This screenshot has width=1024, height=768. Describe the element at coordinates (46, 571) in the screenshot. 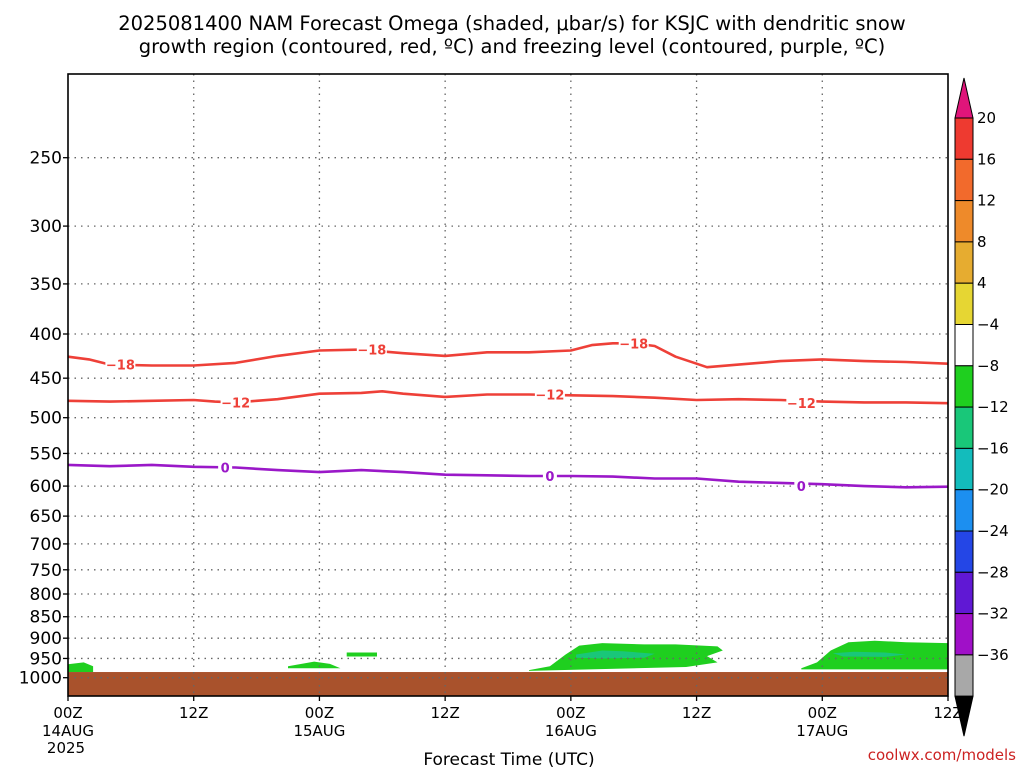

I see `y-tick-label-750: 750` at that location.